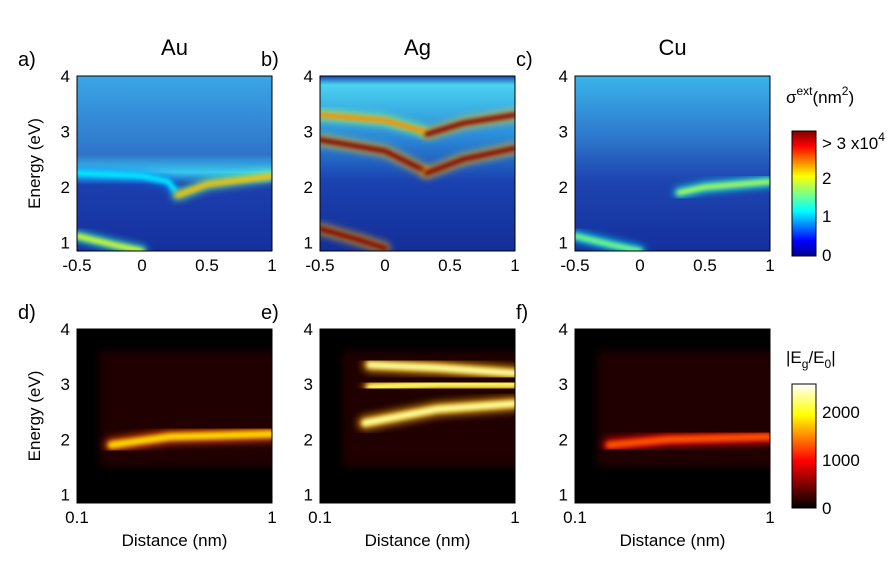 This screenshot has width=894, height=575. What do you see at coordinates (841, 460) in the screenshot?
I see `colorbar-field-tick: 1000` at bounding box center [841, 460].